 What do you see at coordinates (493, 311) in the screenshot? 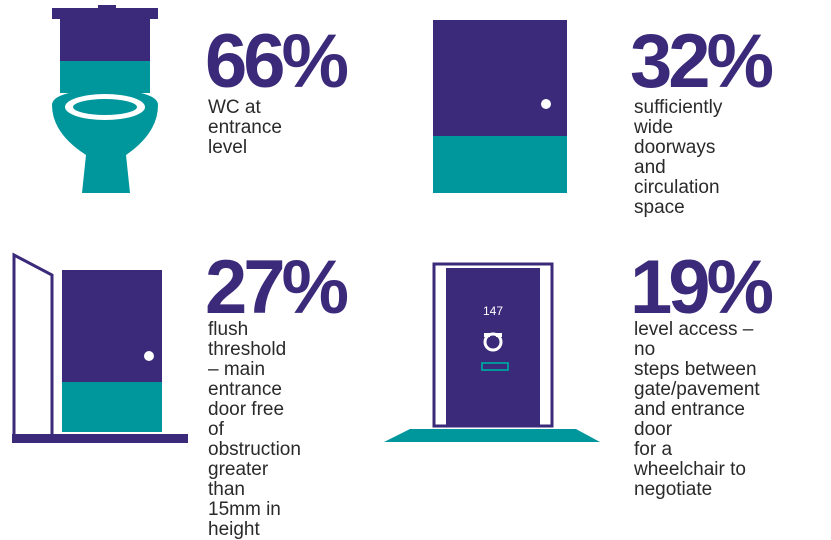
I see `house-number: 147` at bounding box center [493, 311].